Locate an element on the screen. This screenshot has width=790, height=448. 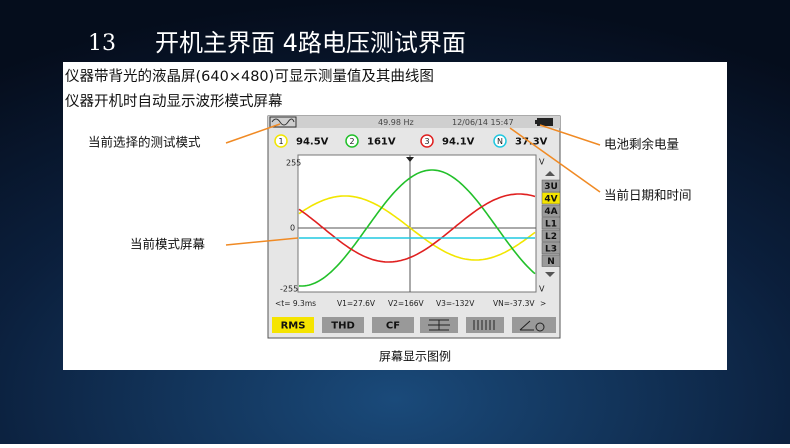
annotation: 电池剩余电量 is located at coordinates (641, 144).